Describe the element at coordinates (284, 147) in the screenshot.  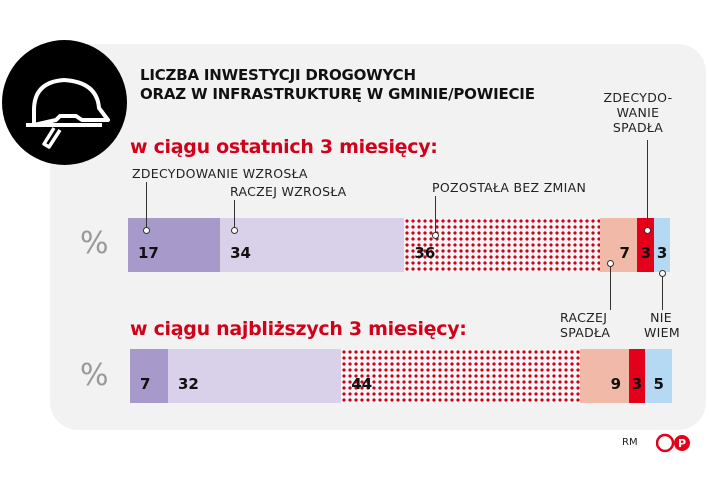
I see `subtitle-past: w ciągu ostatnich 3 miesięcy:` at that location.